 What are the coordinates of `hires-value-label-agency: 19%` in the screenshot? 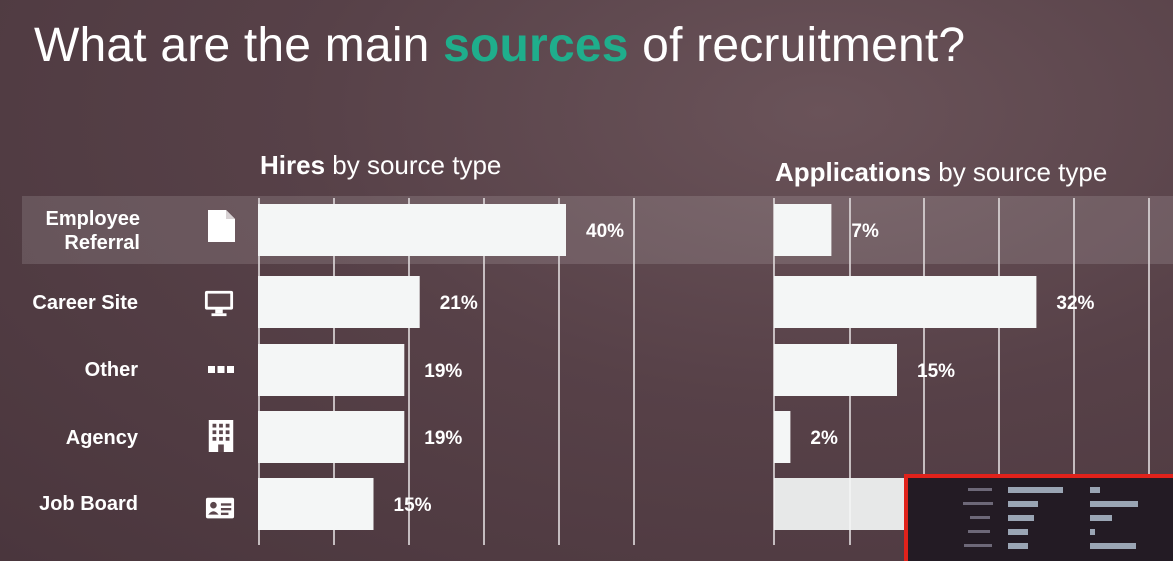 It's located at (443, 438).